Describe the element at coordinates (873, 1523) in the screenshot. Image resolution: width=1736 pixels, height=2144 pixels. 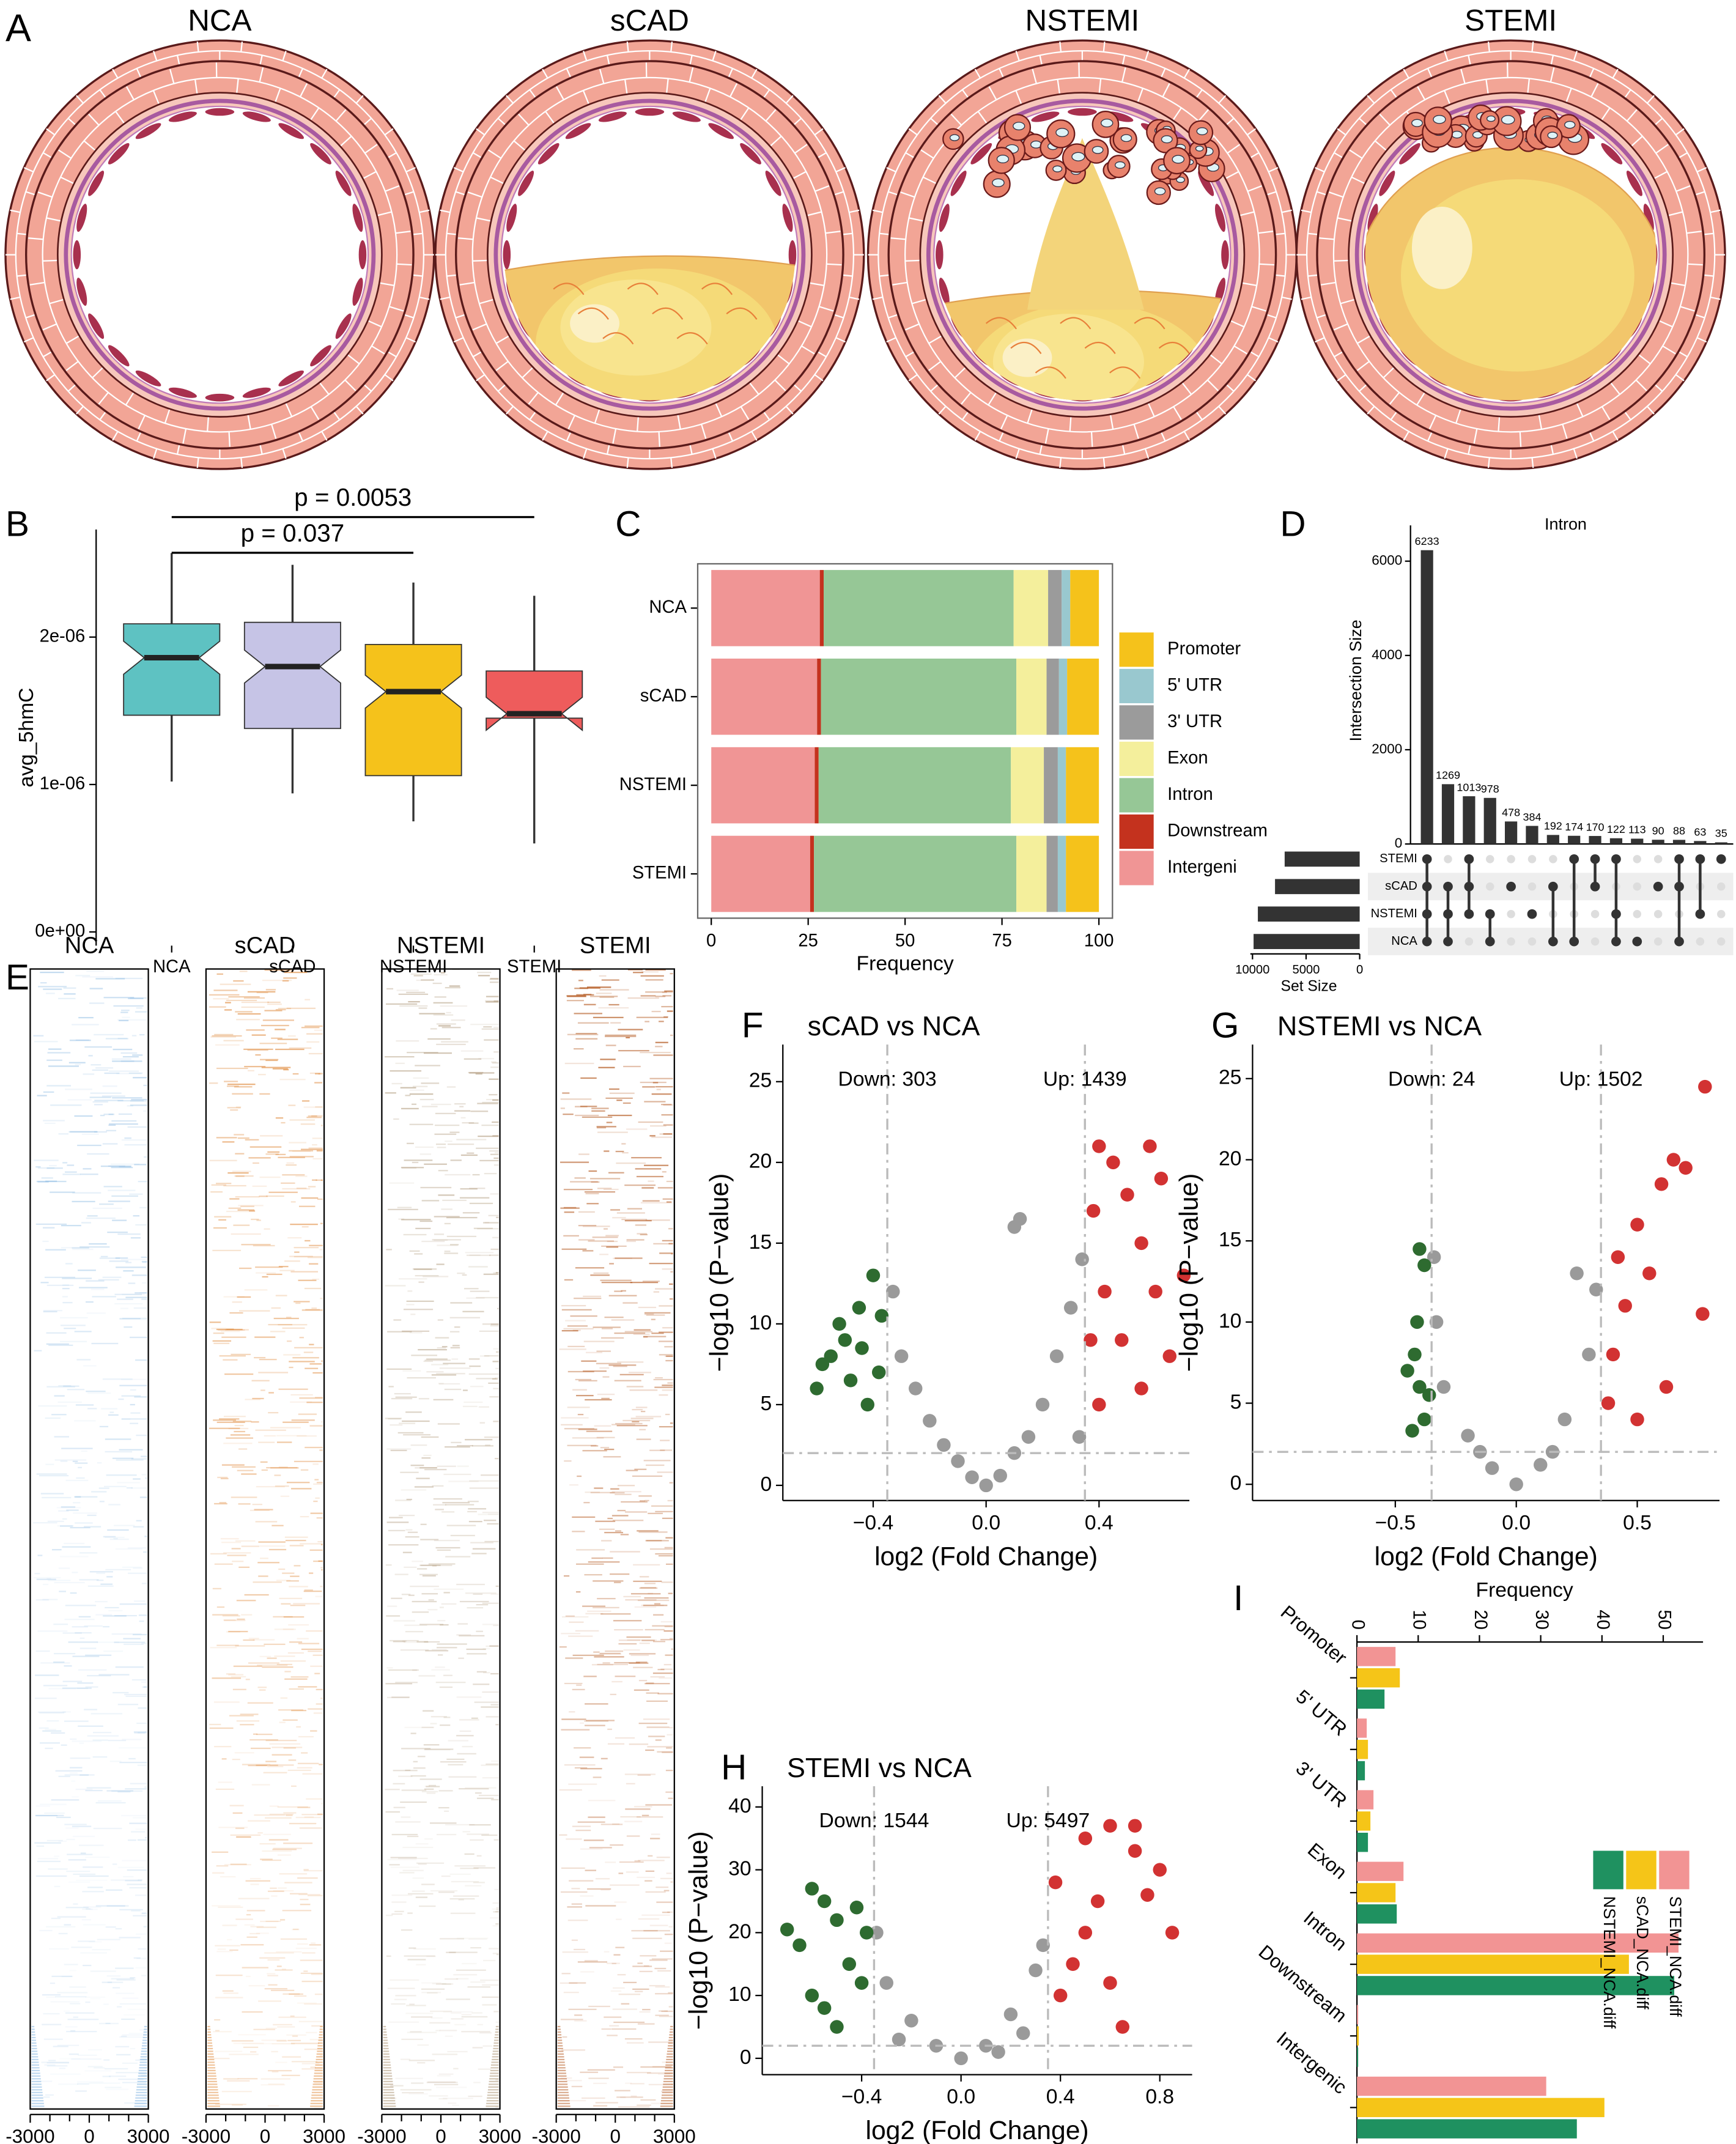
I see `x-tick-label: −0.4` at that location.